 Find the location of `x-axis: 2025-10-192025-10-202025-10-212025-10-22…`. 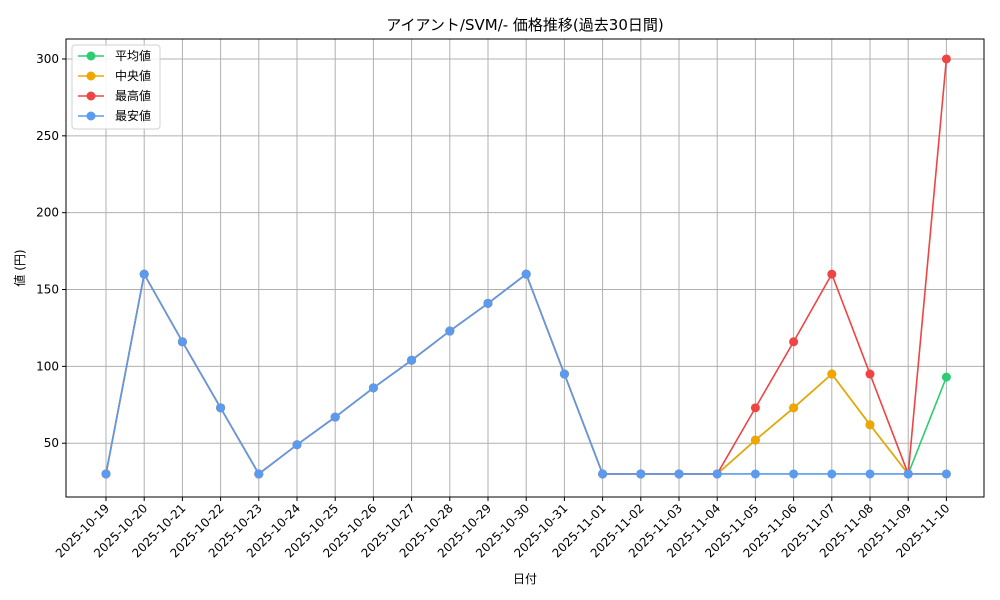

x-axis: 2025-10-192025-10-202025-10-212025-10-22… is located at coordinates (503, 528).